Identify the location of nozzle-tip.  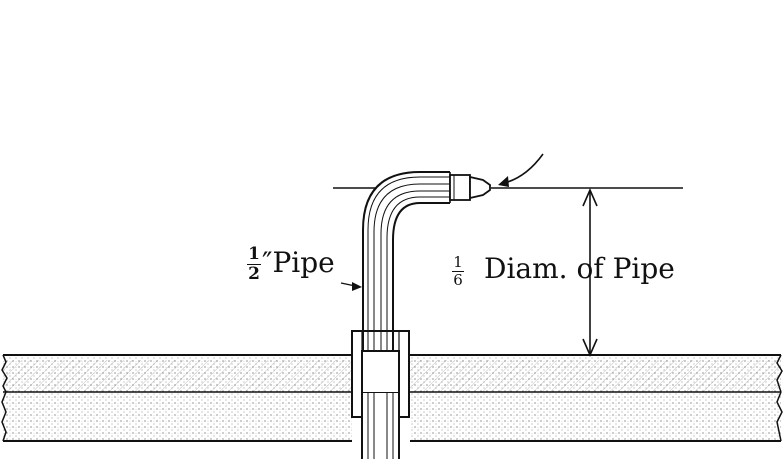
(470, 187).